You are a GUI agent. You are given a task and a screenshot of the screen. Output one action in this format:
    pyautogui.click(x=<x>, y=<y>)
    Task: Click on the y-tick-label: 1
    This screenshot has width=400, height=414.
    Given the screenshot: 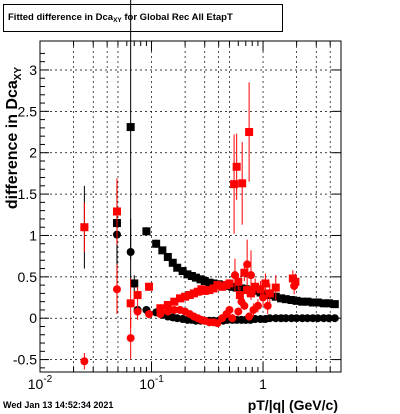 What is the action you would take?
    pyautogui.click(x=33, y=235)
    